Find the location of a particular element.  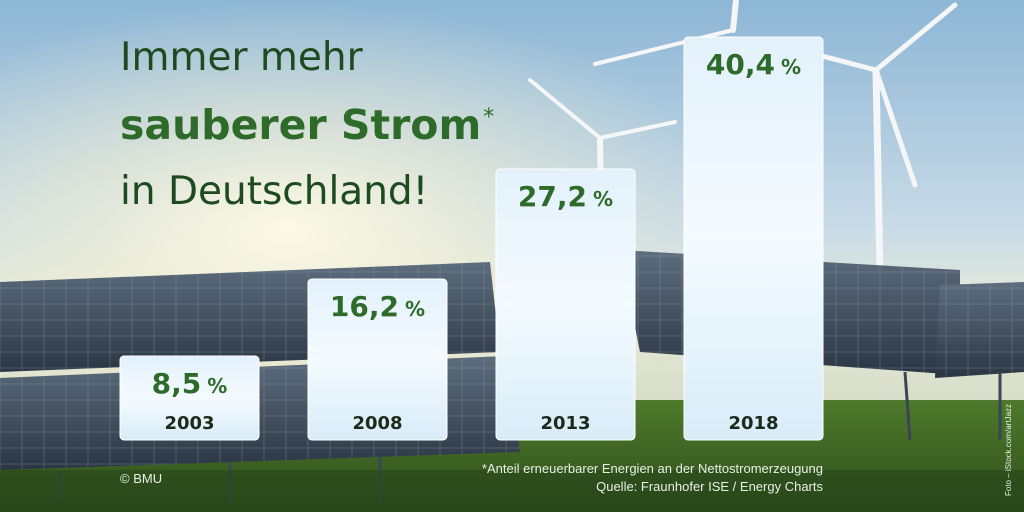

category-label-2013: 2013 is located at coordinates (565, 423).